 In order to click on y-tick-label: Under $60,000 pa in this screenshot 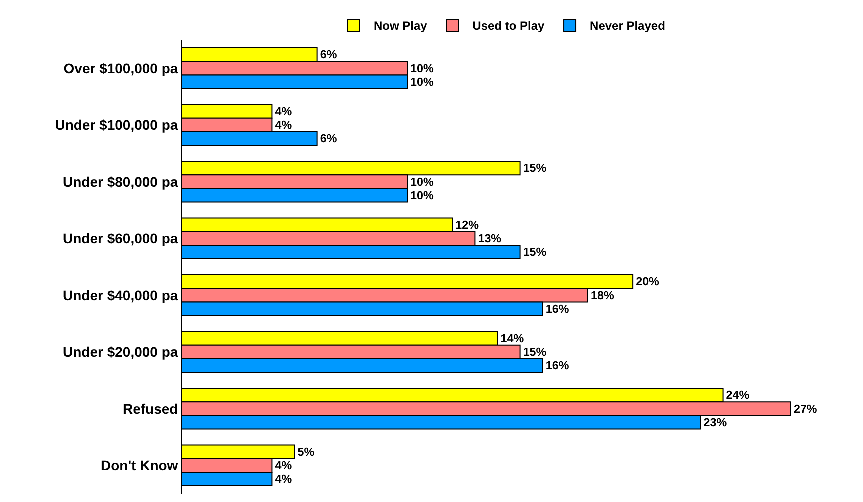, I will do `click(120, 238)`.